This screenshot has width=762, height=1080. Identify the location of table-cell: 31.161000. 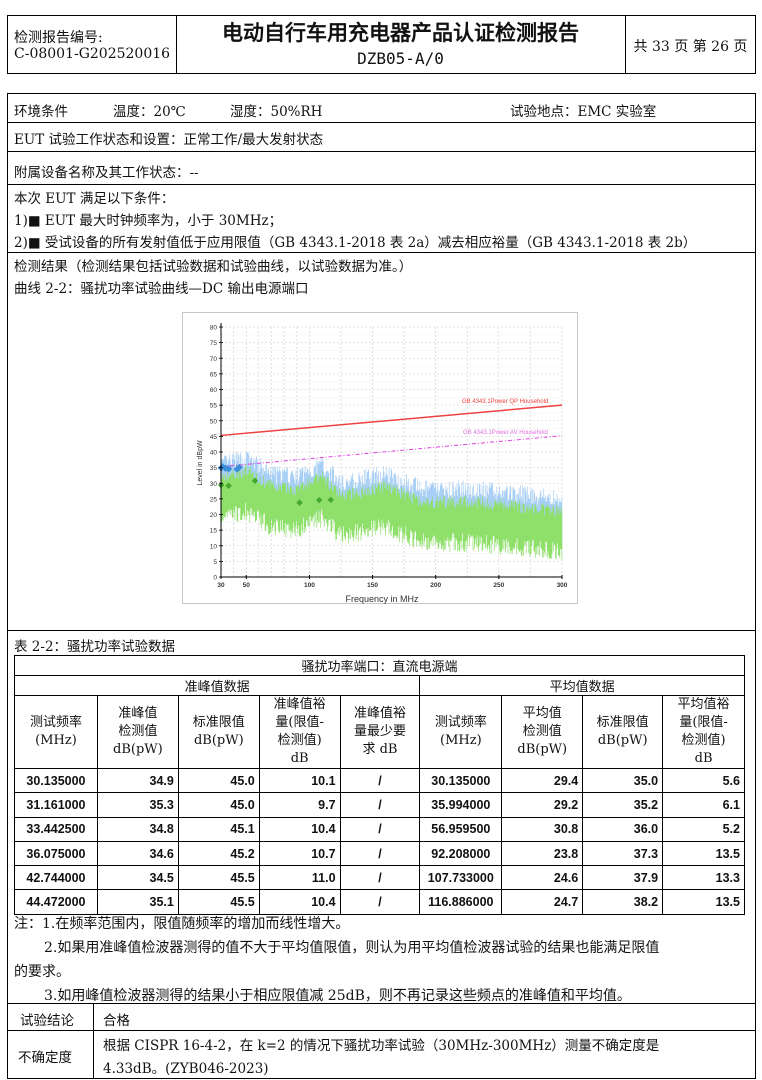
(56, 805).